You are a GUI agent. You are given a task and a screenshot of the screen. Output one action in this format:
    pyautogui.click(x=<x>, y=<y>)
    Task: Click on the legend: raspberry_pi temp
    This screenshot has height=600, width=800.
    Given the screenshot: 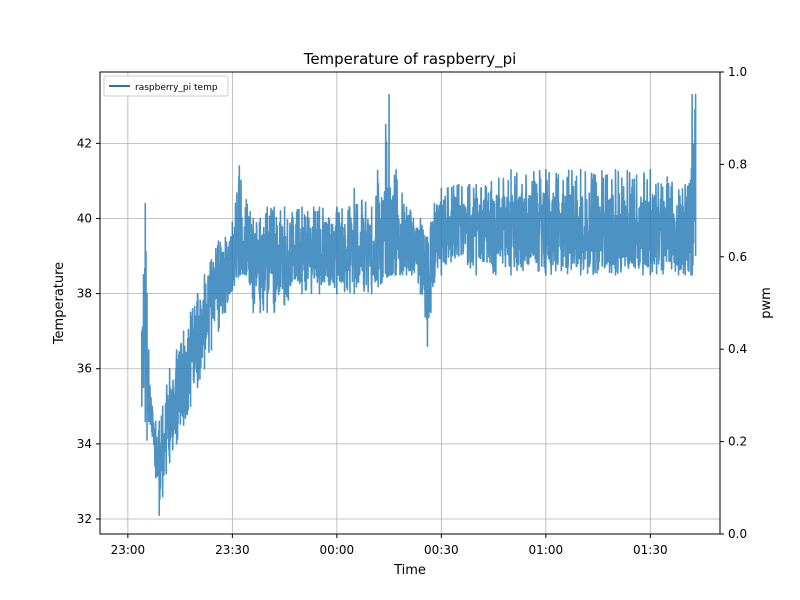 What is the action you would take?
    pyautogui.click(x=166, y=86)
    